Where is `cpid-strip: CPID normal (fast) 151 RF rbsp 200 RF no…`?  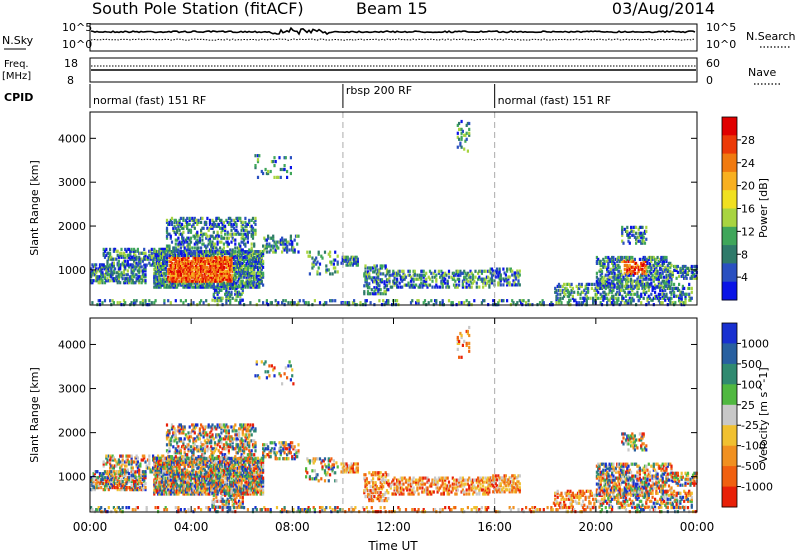 cpid-strip: CPID normal (fast) 151 RF rbsp 200 RF no… is located at coordinates (307, 96).